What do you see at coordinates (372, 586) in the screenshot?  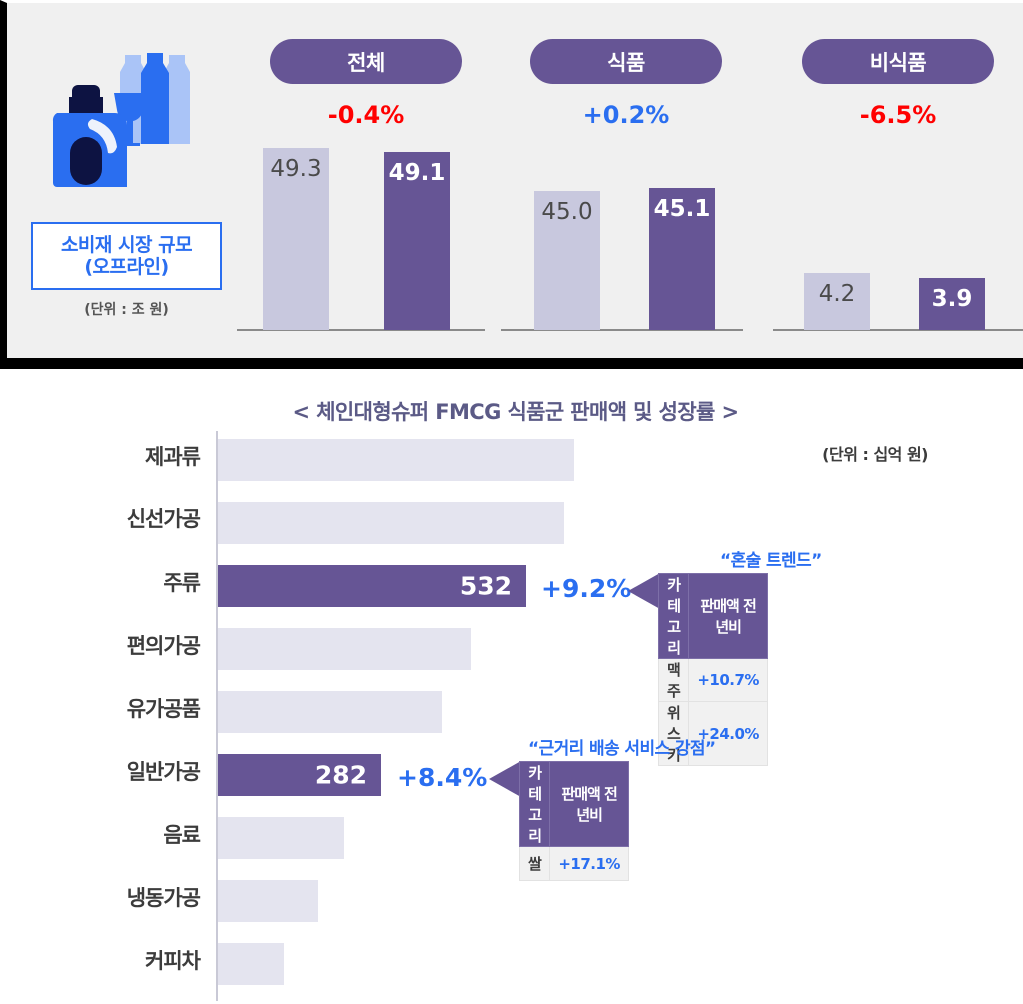 I see `bar-liquor: 532` at bounding box center [372, 586].